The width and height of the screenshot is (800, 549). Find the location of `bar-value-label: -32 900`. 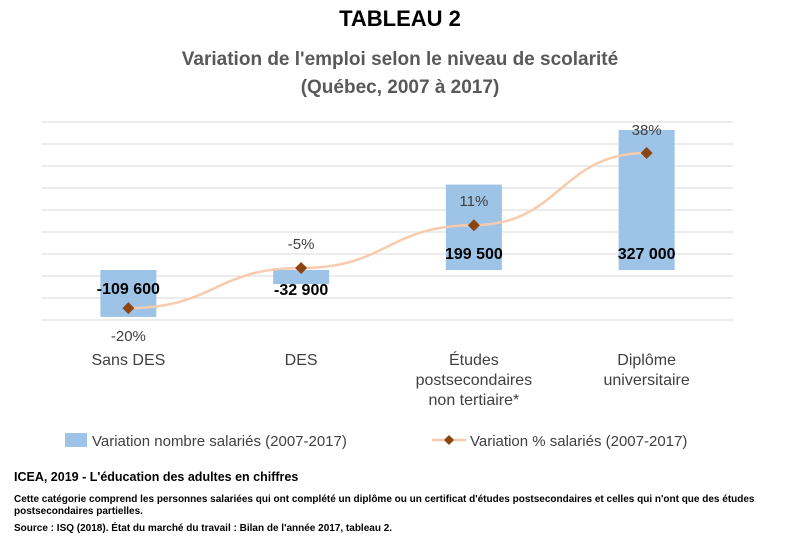

bar-value-label: -32 900 is located at coordinates (301, 290).